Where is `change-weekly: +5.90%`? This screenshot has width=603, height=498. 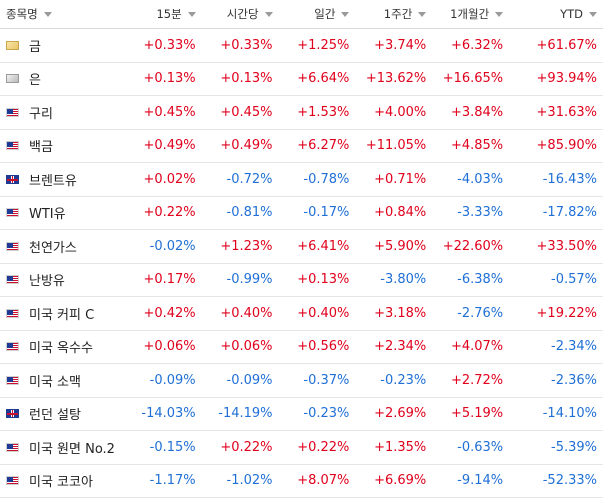 change-weekly: +5.90% is located at coordinates (393, 246).